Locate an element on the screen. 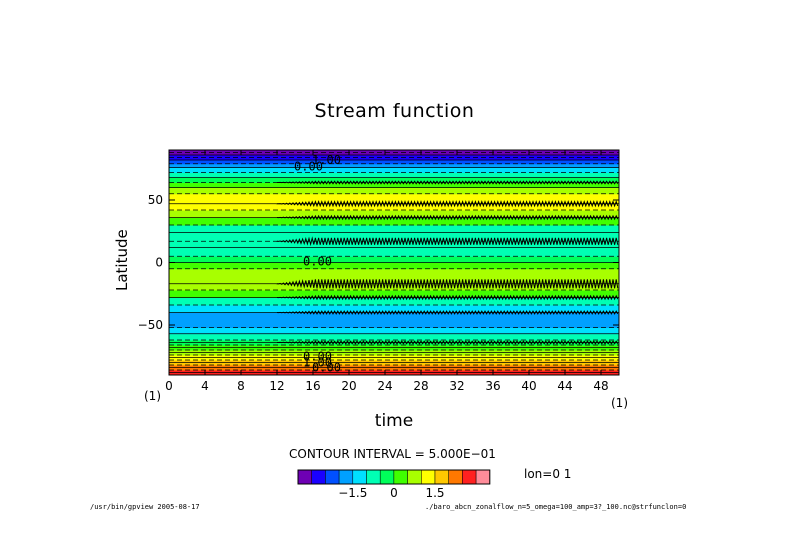  x-tick-label: 32 is located at coordinates (456, 386).